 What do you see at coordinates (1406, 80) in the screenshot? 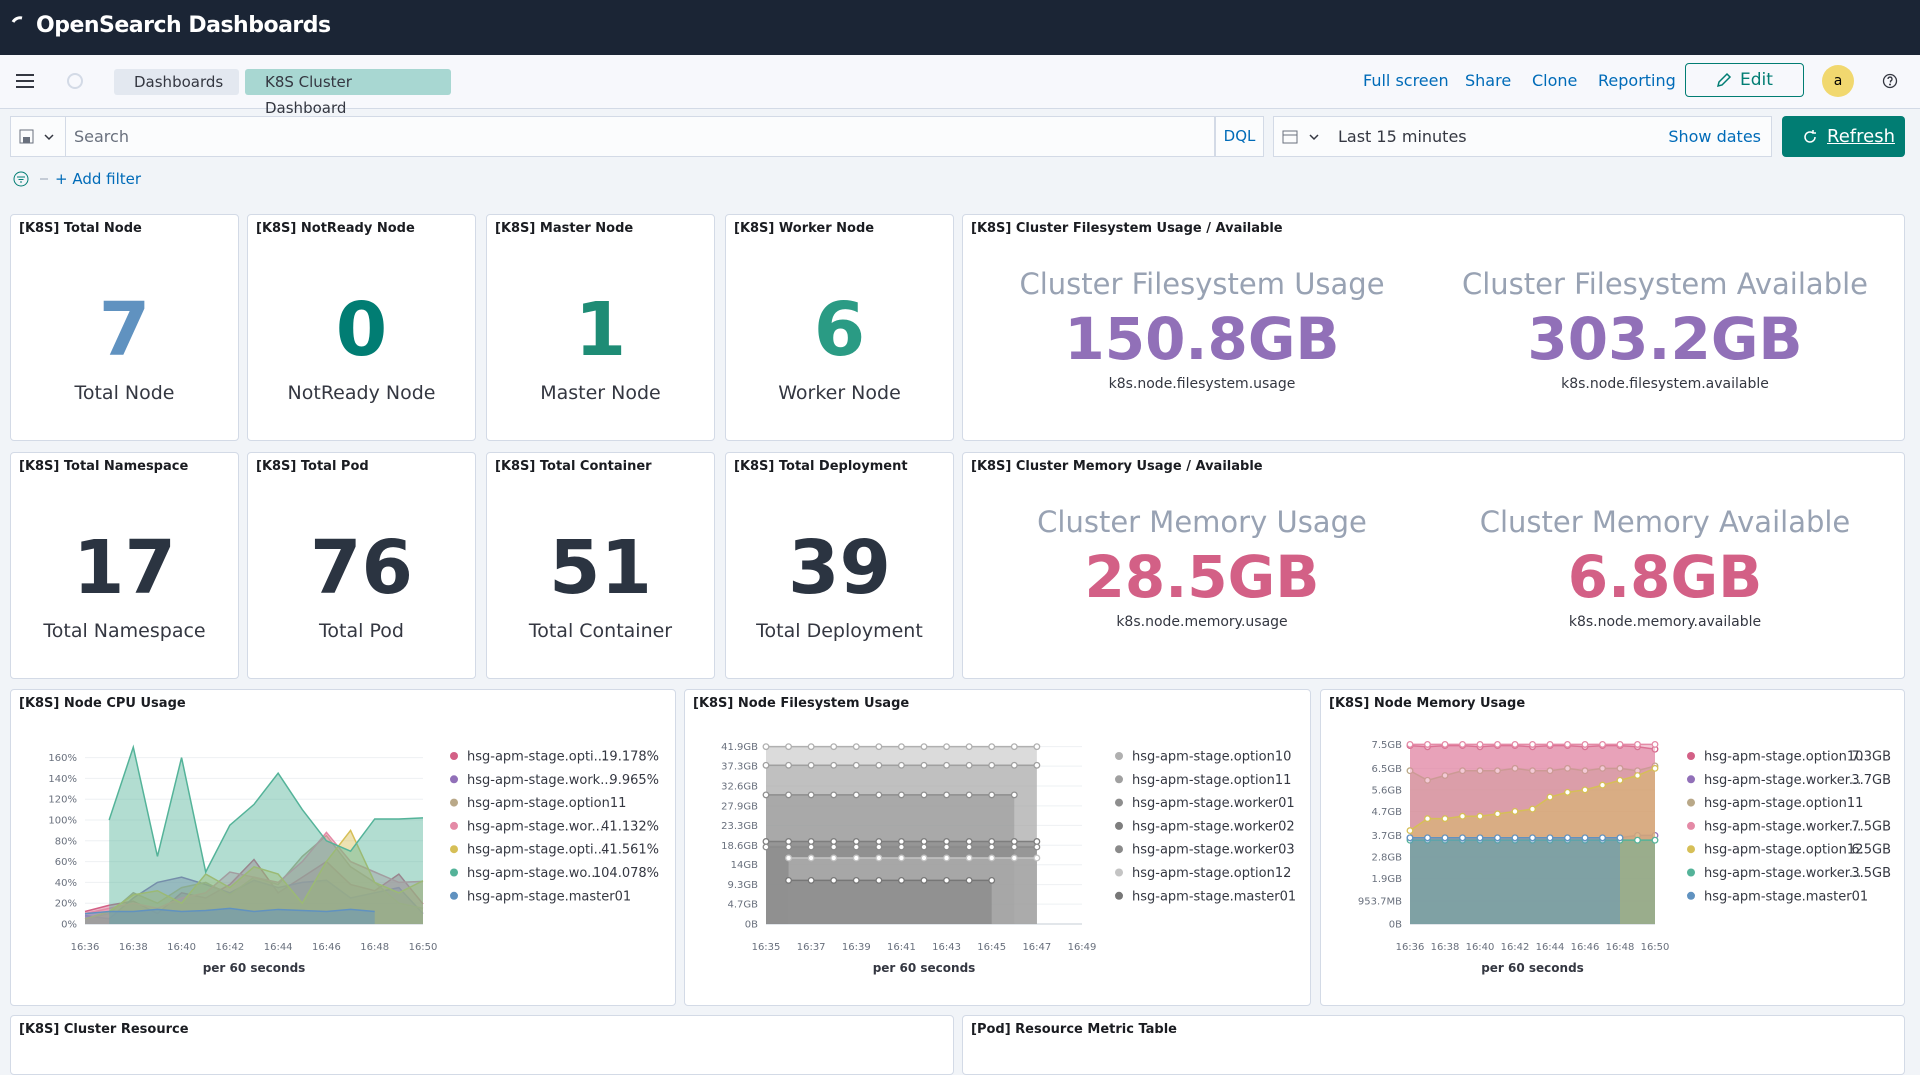
I see `action-link: Full screen` at bounding box center [1406, 80].